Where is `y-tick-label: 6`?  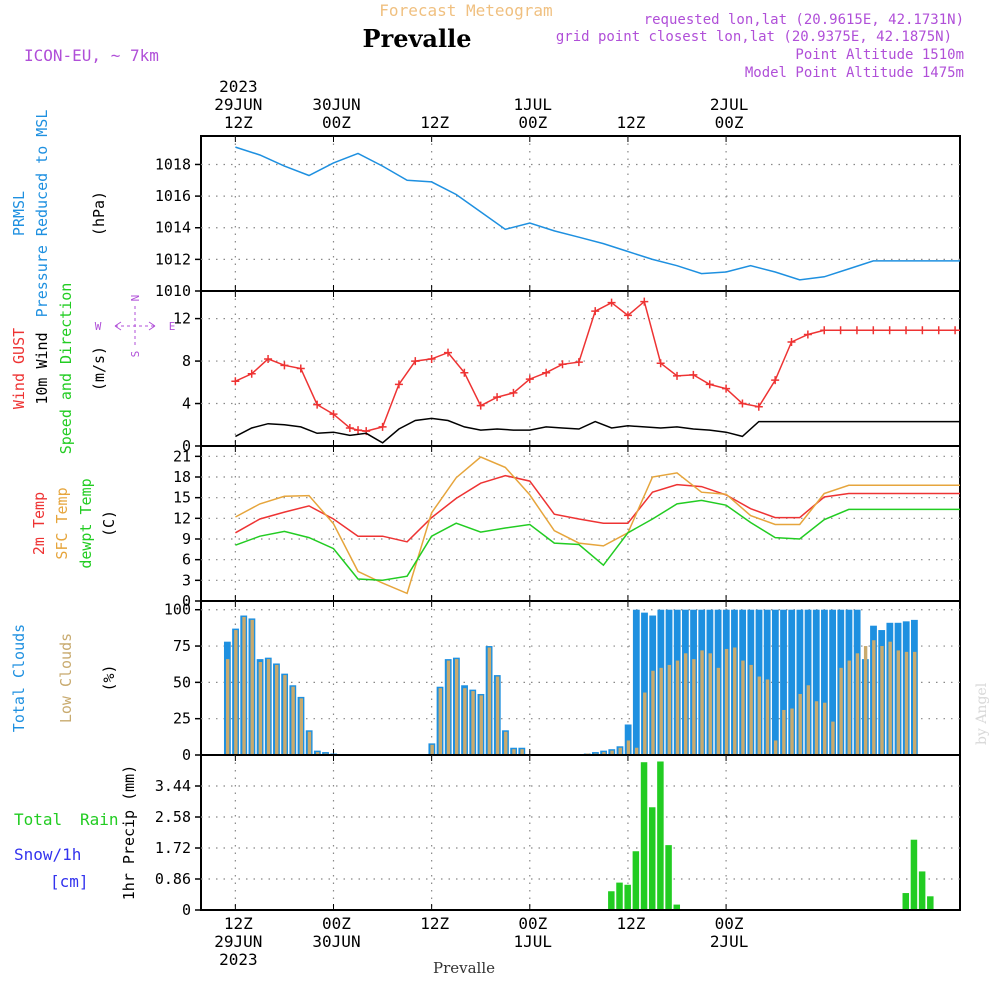
y-tick-label: 6 is located at coordinates (186, 560).